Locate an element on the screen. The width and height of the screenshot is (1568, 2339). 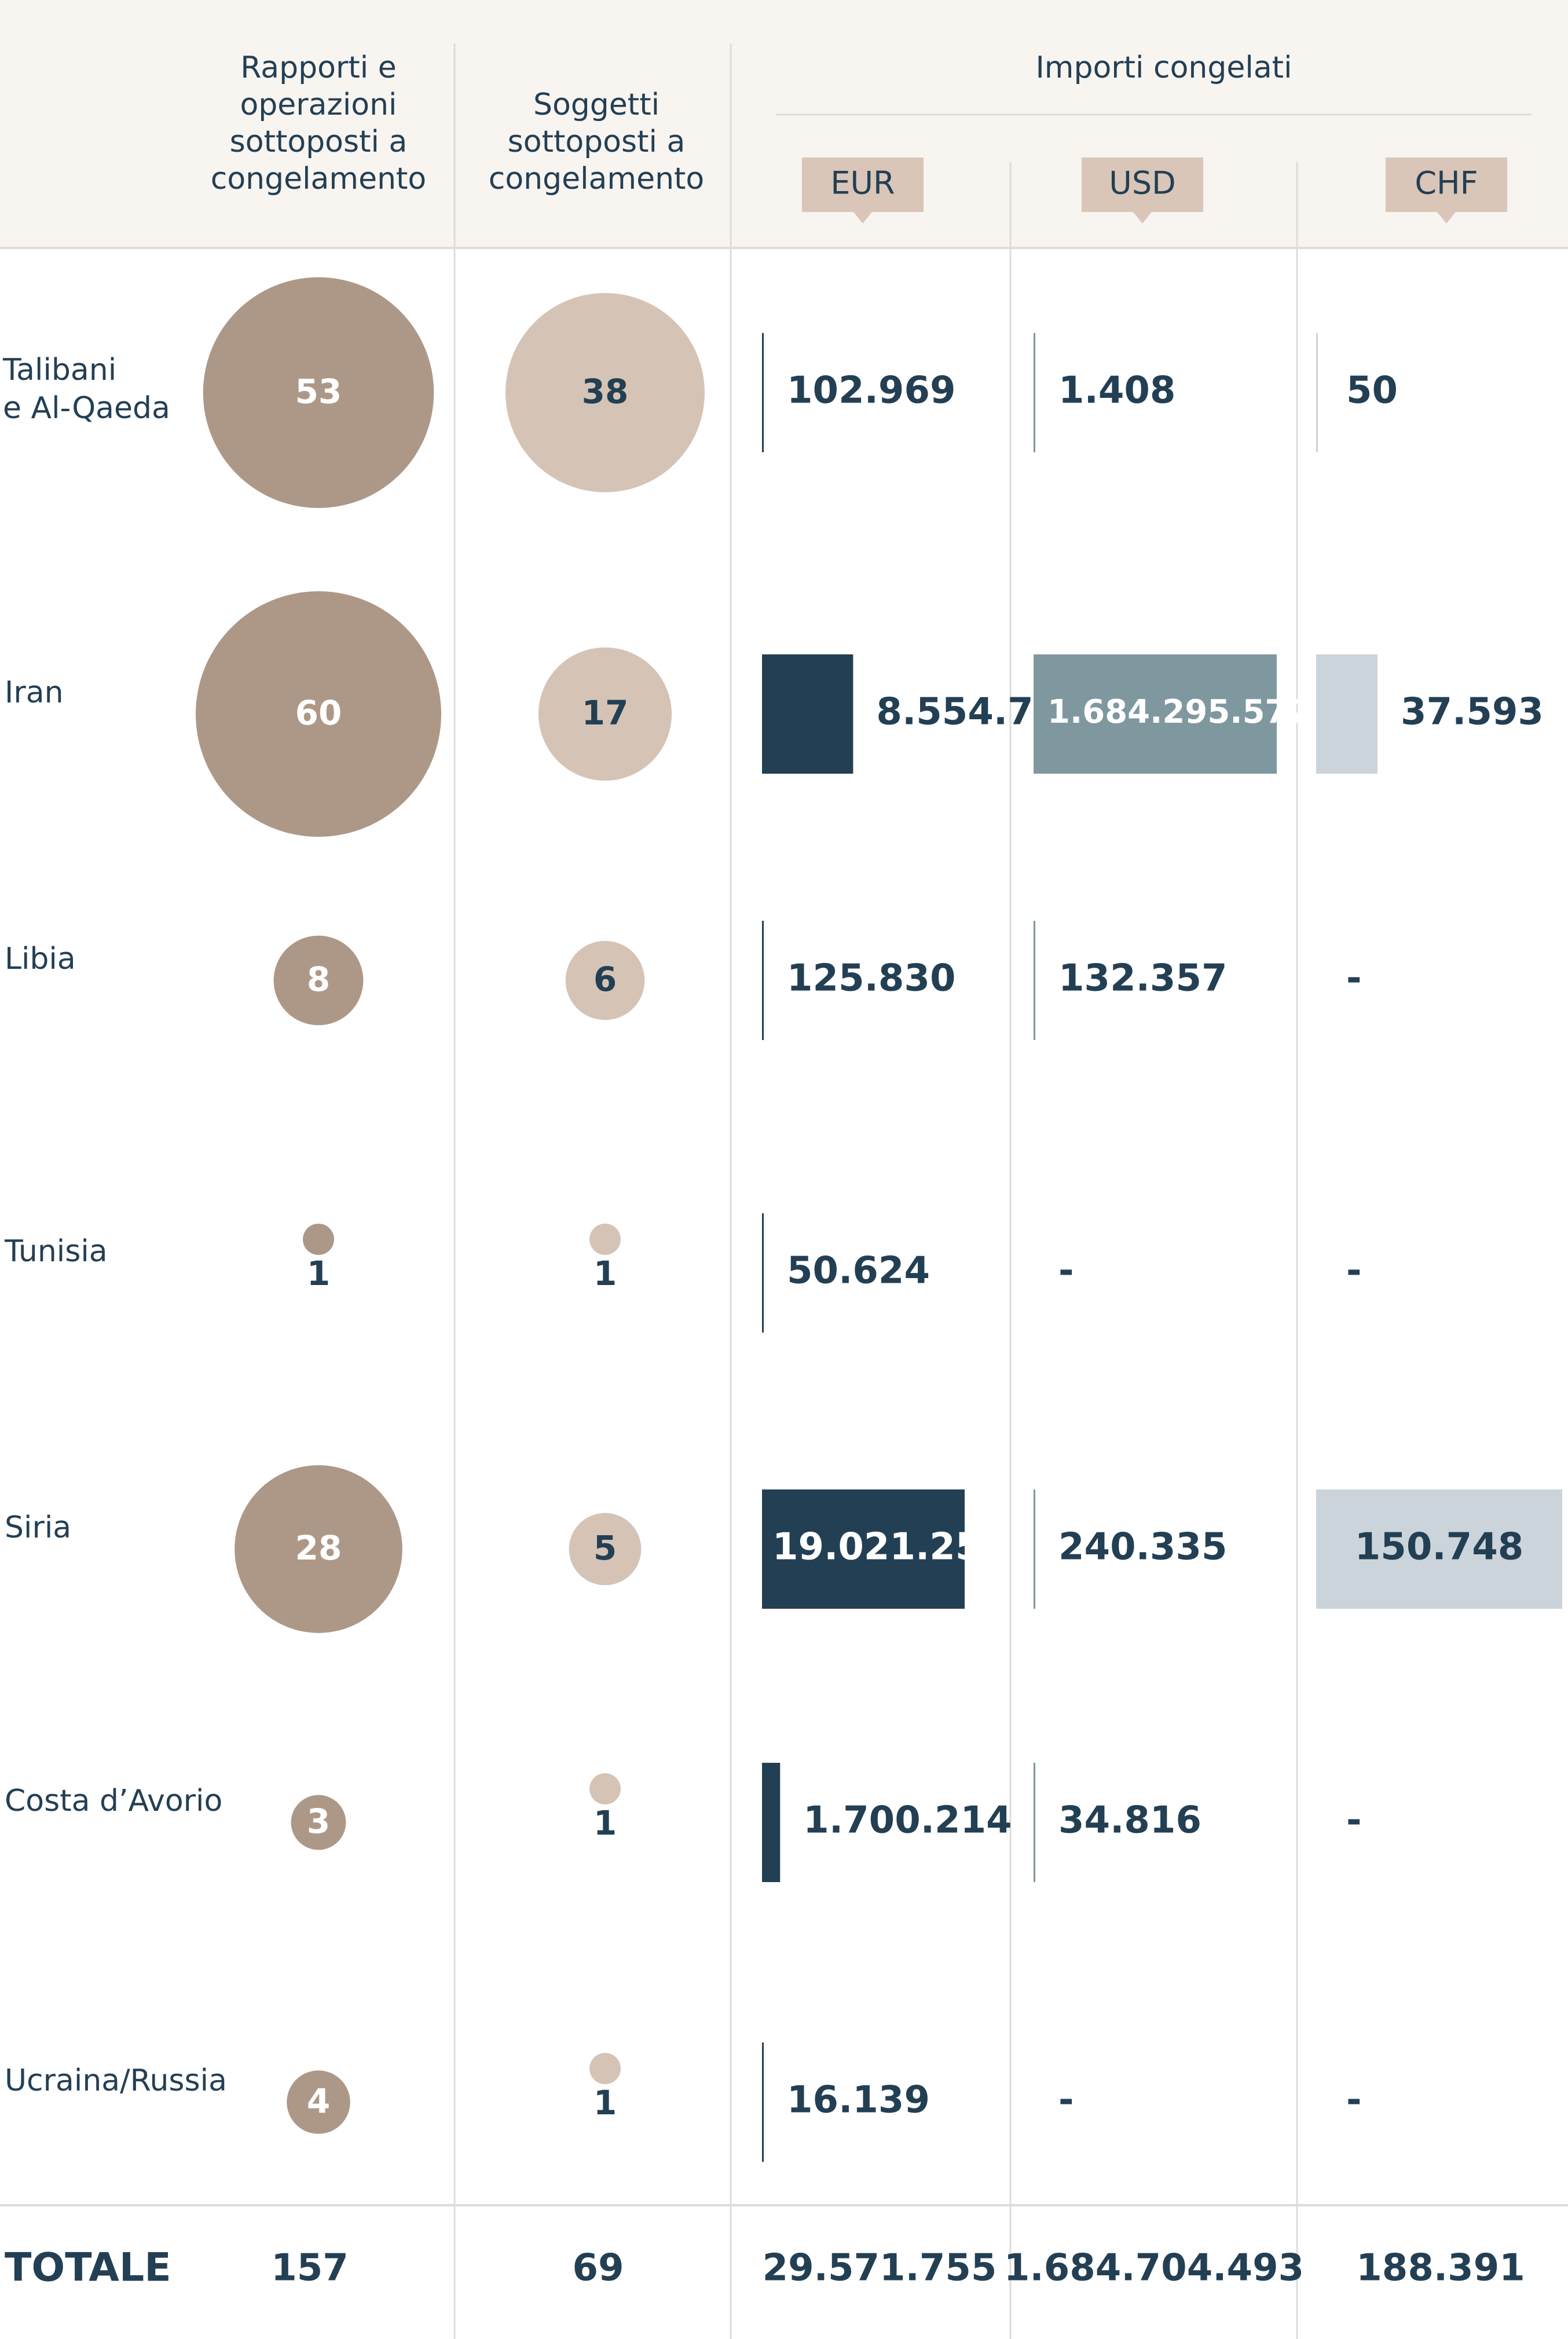
reports-value: 8 is located at coordinates (318, 980).